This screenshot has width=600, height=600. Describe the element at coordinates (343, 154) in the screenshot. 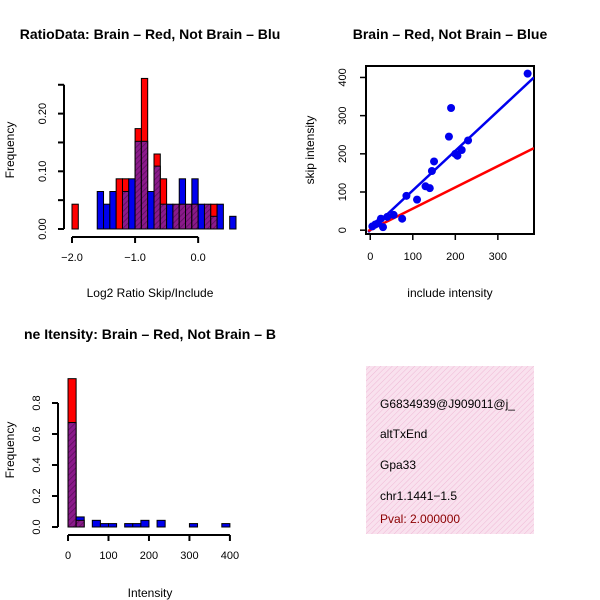

I see `scatter-y-tick-label: 200` at that location.